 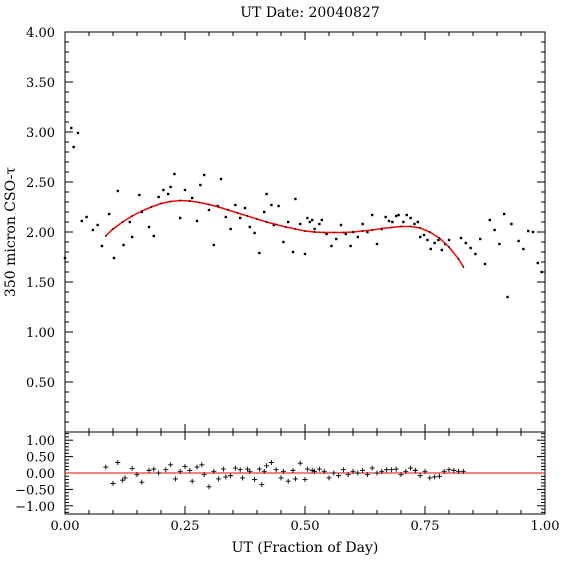 What do you see at coordinates (40, 458) in the screenshot?
I see `residual-y-tick-label: 0.50` at bounding box center [40, 458].